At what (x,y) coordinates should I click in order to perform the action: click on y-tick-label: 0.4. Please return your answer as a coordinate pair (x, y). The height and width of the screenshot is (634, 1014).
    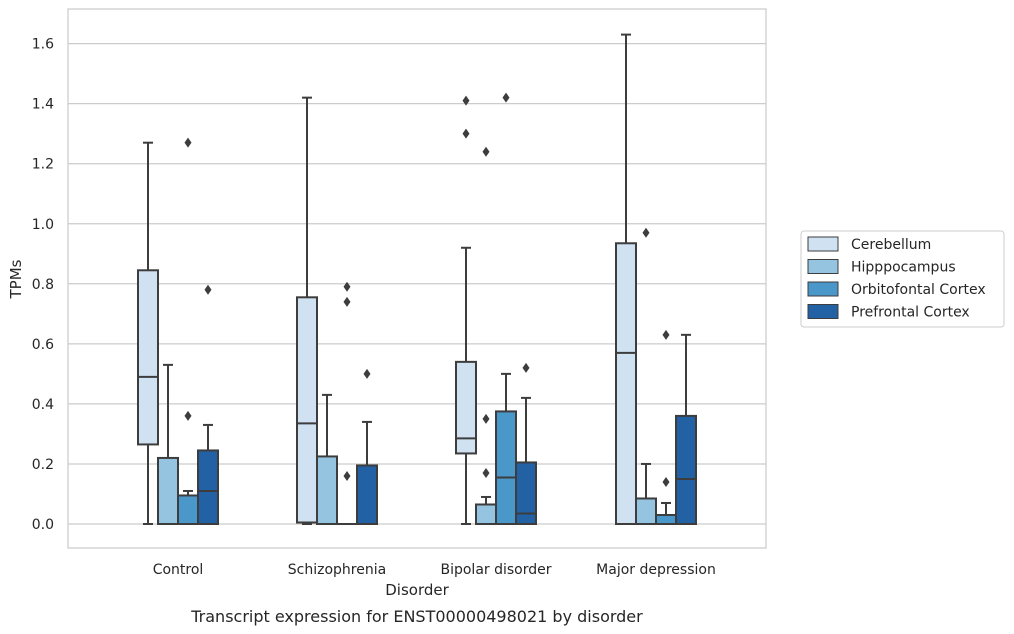
    Looking at the image, I should click on (43, 405).